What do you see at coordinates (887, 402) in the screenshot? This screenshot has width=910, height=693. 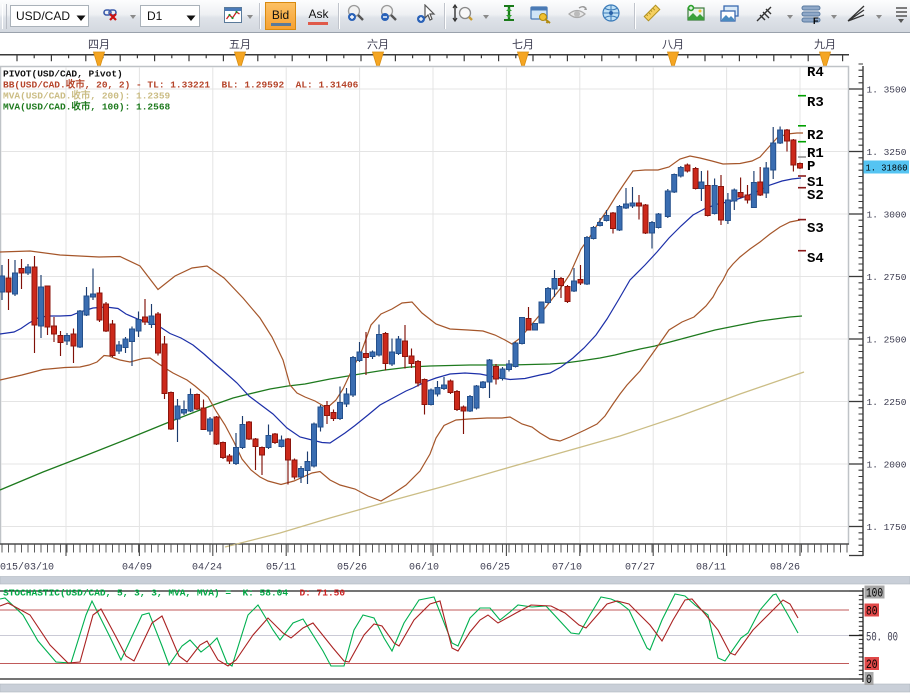 I see `svg-text: 1. 2250` at bounding box center [887, 402].